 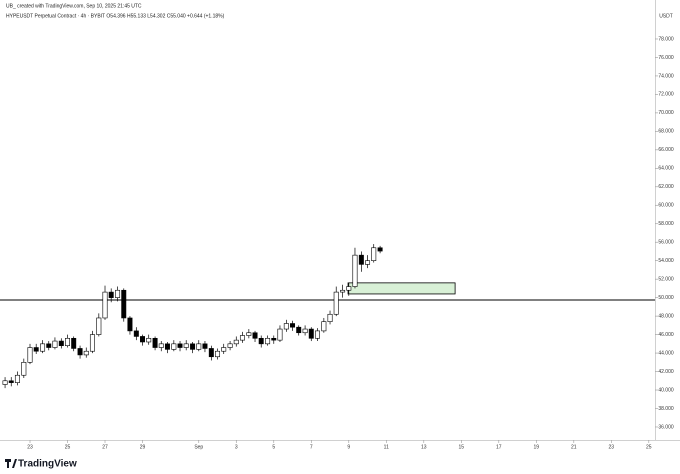 What do you see at coordinates (424, 447) in the screenshot?
I see `x-tick-label: 13` at bounding box center [424, 447].